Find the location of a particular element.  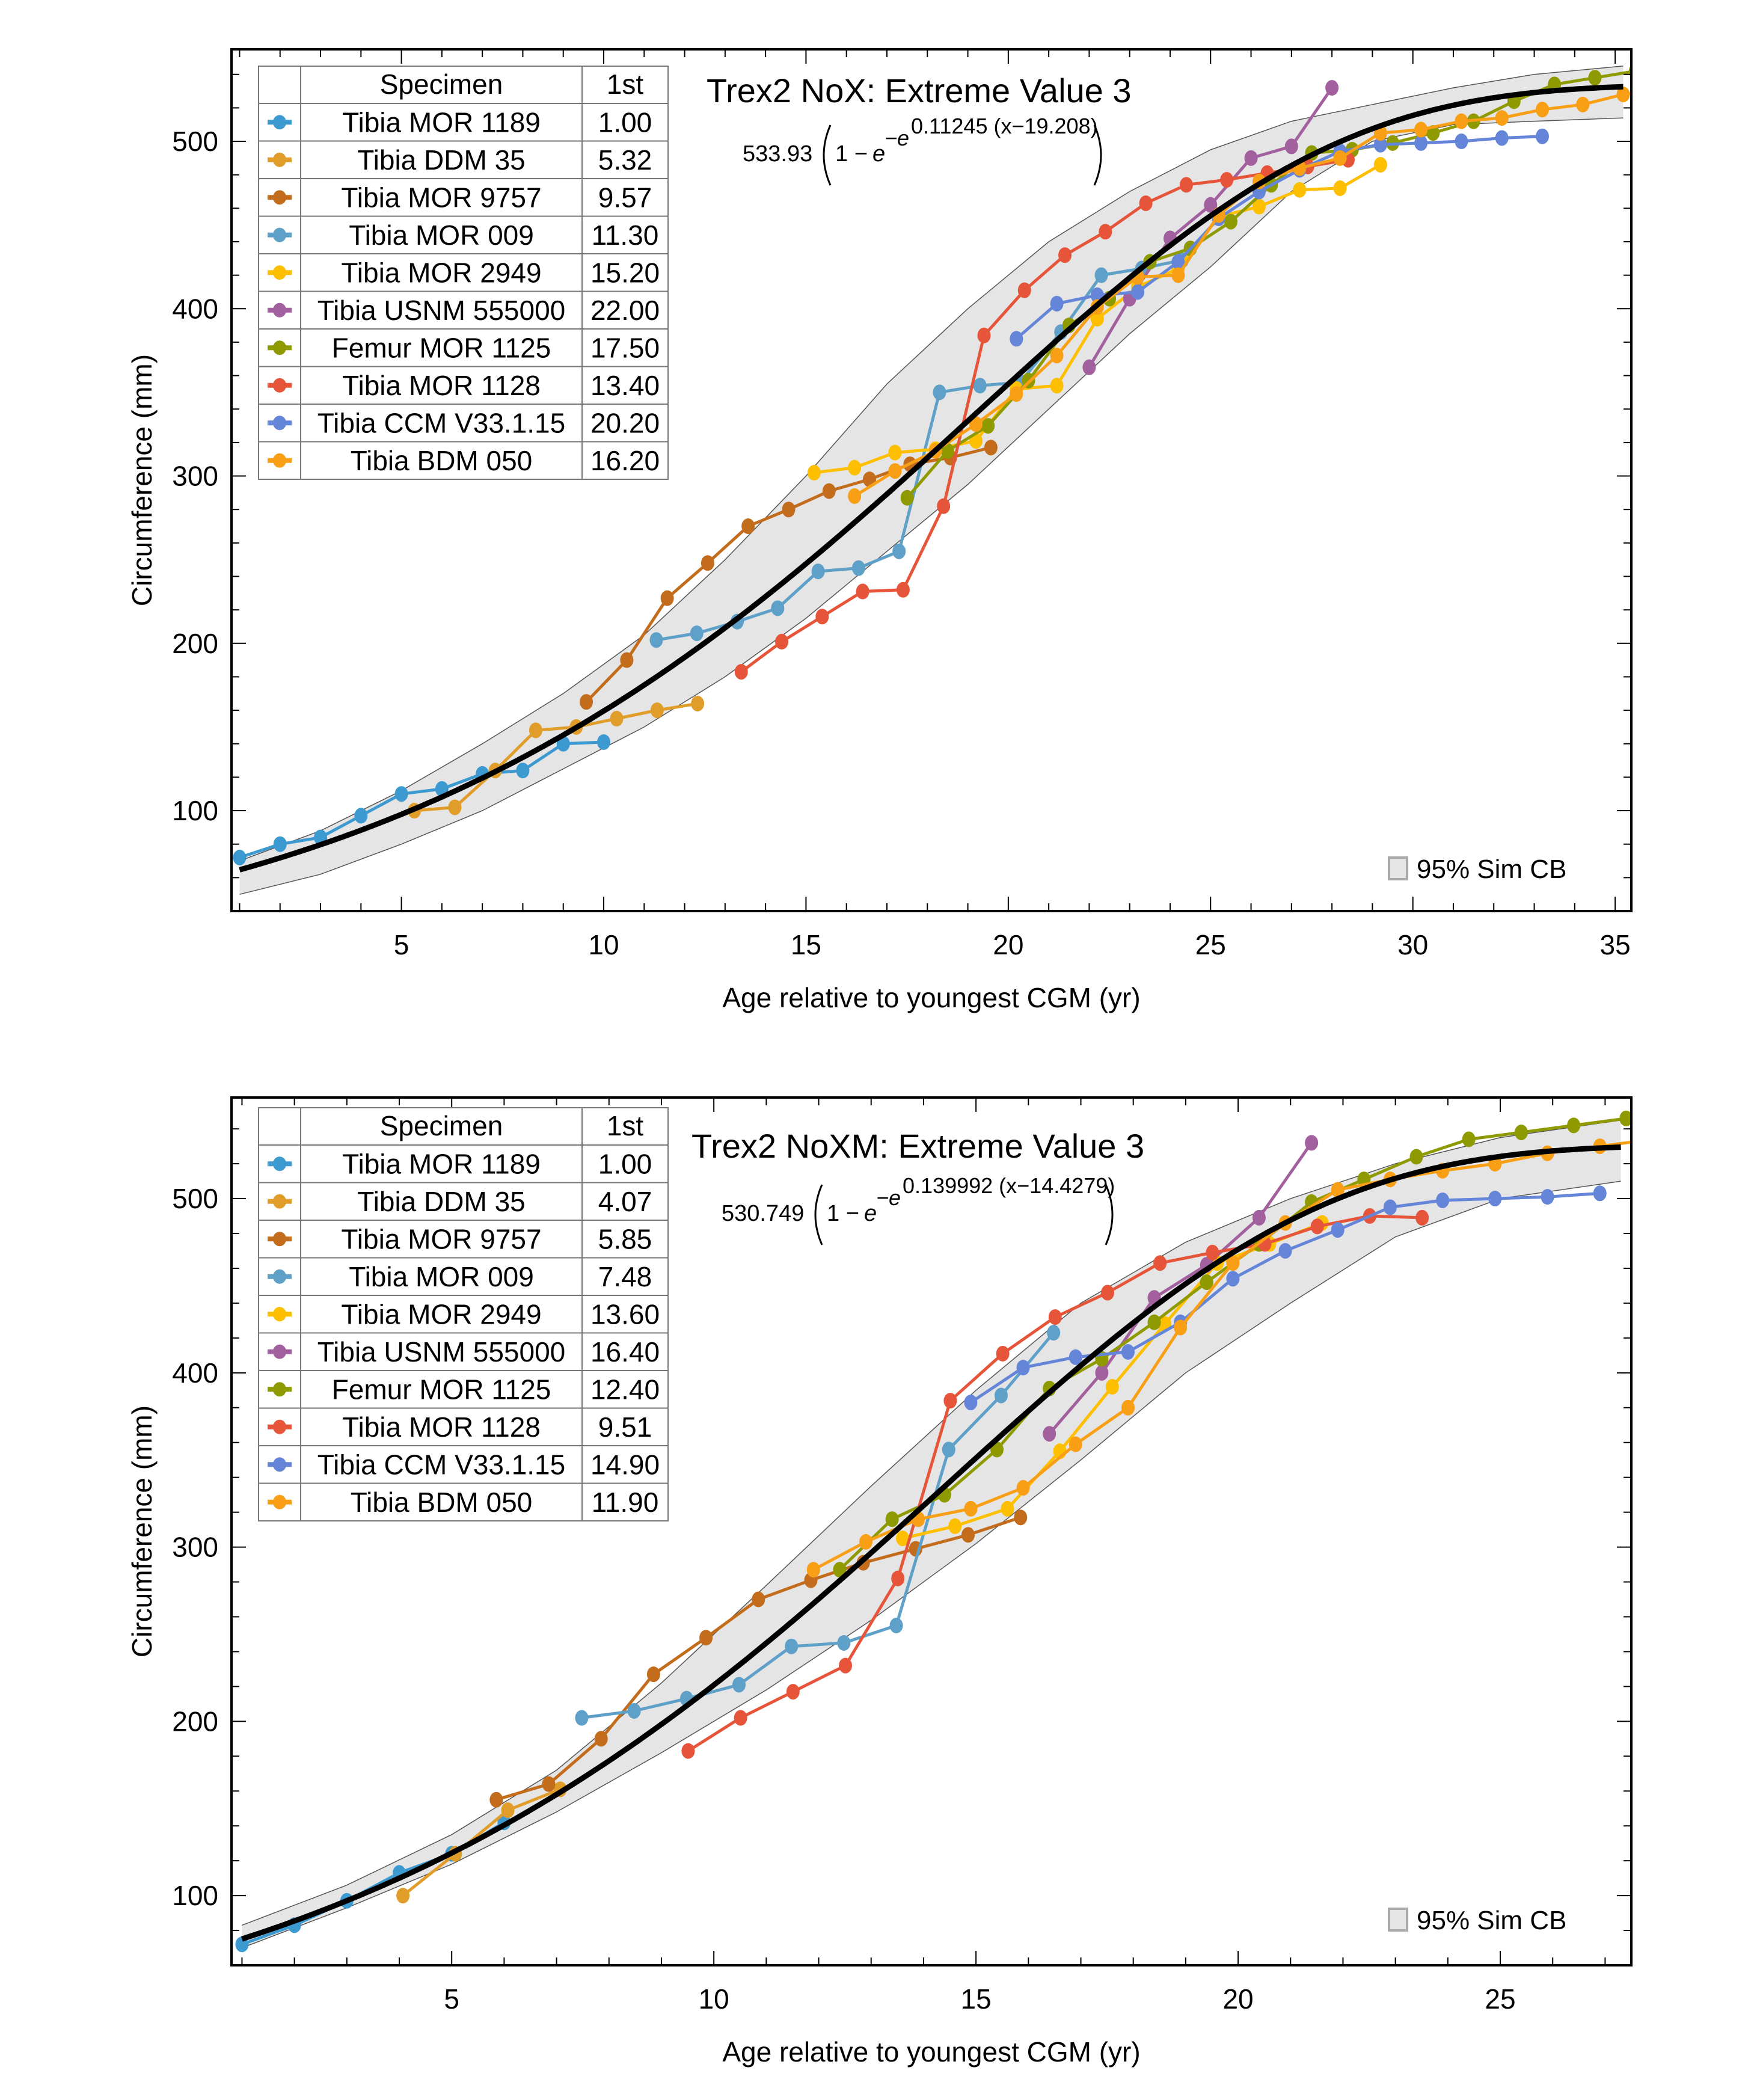

band-legend-swatch is located at coordinates (1398, 1920).